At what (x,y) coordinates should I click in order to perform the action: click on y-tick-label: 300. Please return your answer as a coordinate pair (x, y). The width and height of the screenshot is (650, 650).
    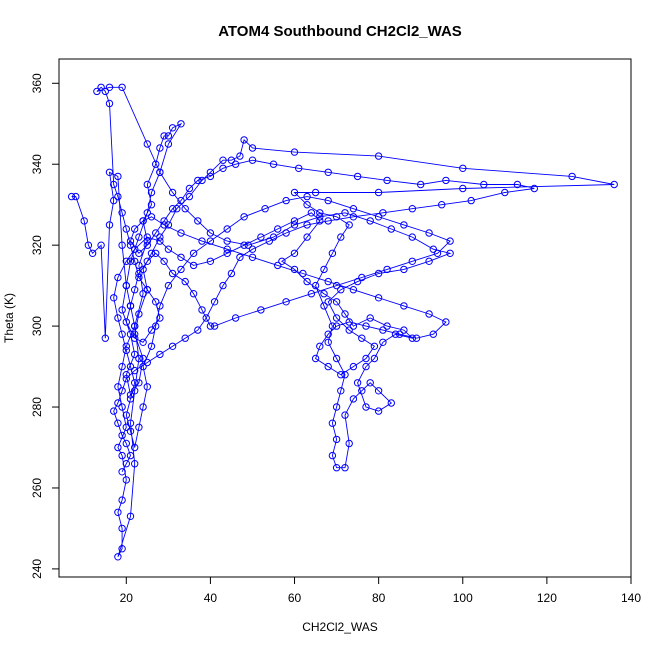
    Looking at the image, I should click on (37, 326).